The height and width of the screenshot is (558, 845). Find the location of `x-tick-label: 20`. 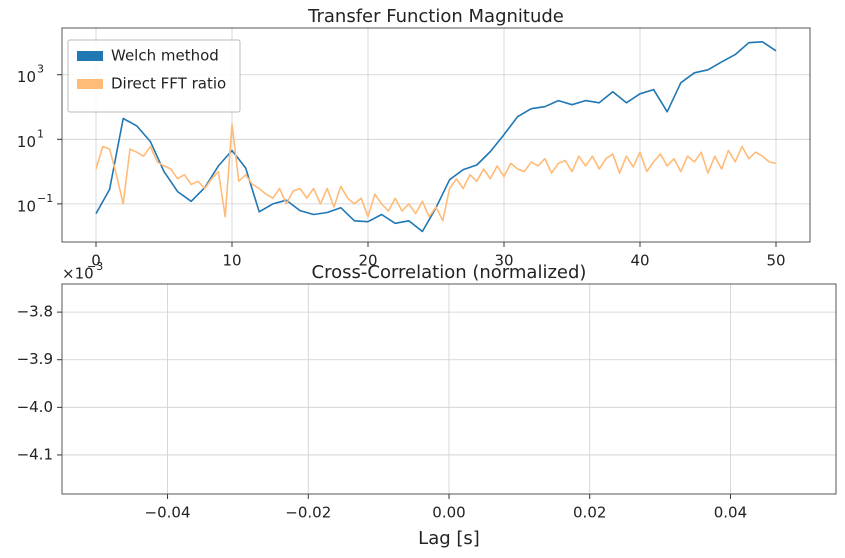

x-tick-label: 20 is located at coordinates (367, 261).